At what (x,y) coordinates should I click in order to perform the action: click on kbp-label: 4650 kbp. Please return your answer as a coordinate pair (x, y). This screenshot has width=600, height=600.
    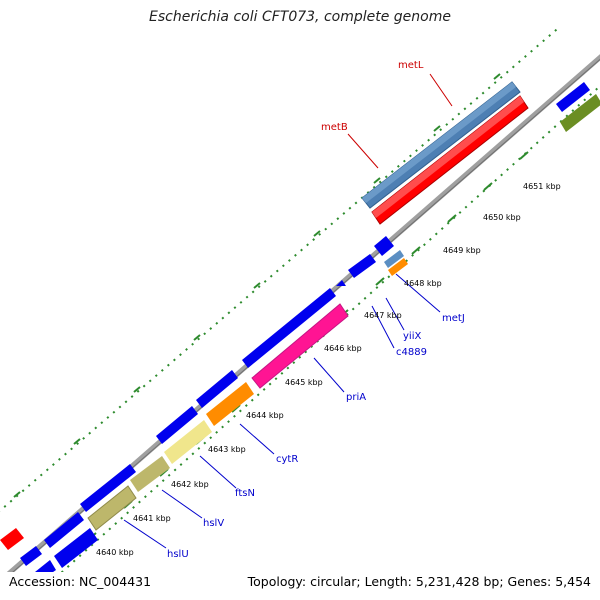
    Looking at the image, I should click on (502, 217).